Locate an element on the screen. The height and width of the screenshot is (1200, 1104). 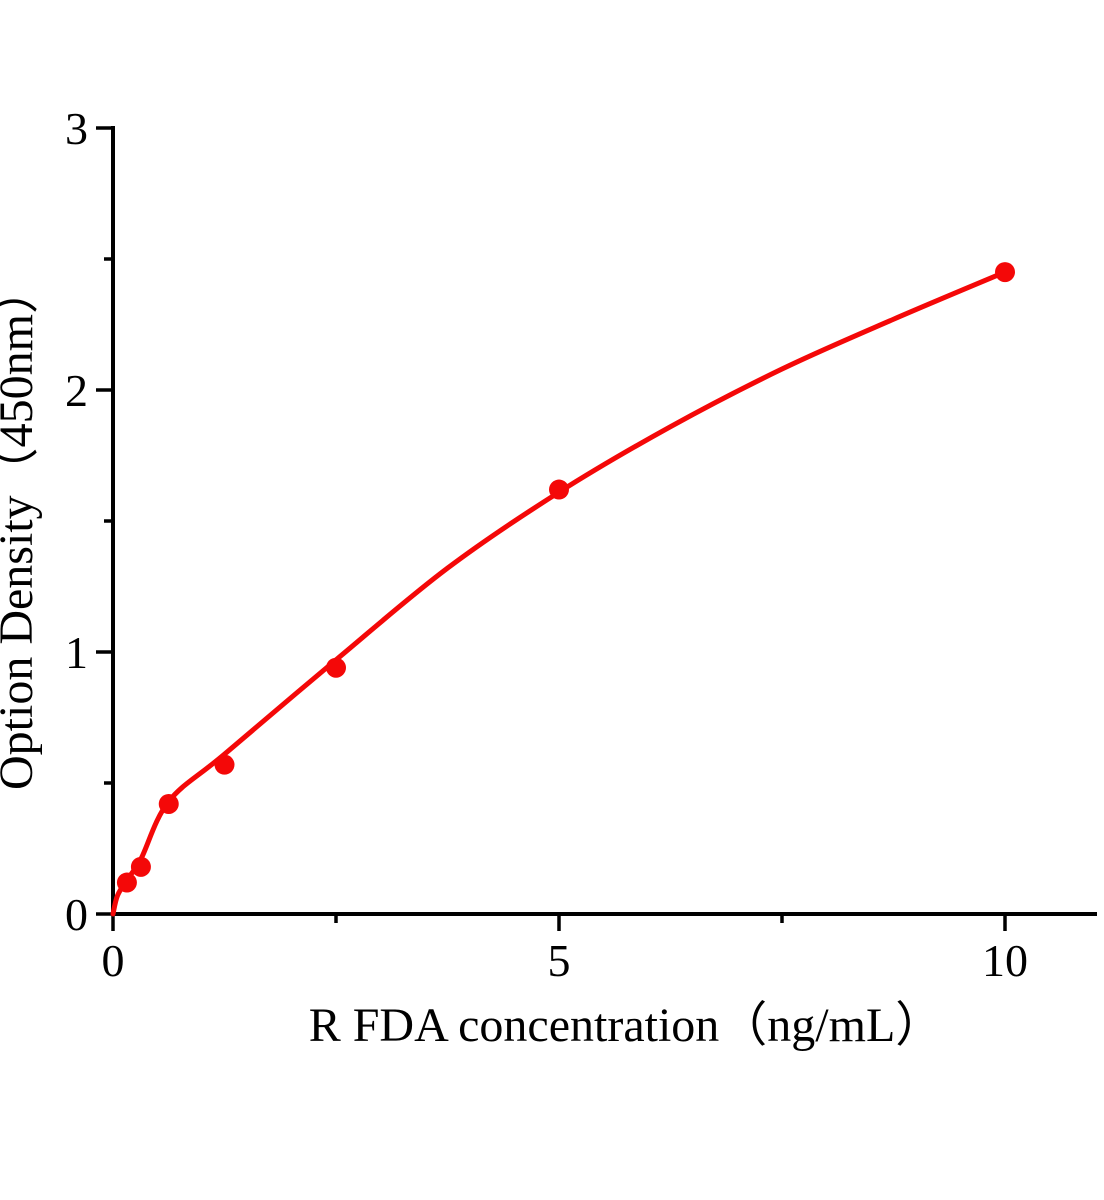
x-tick-label: 0 is located at coordinates (113, 960).